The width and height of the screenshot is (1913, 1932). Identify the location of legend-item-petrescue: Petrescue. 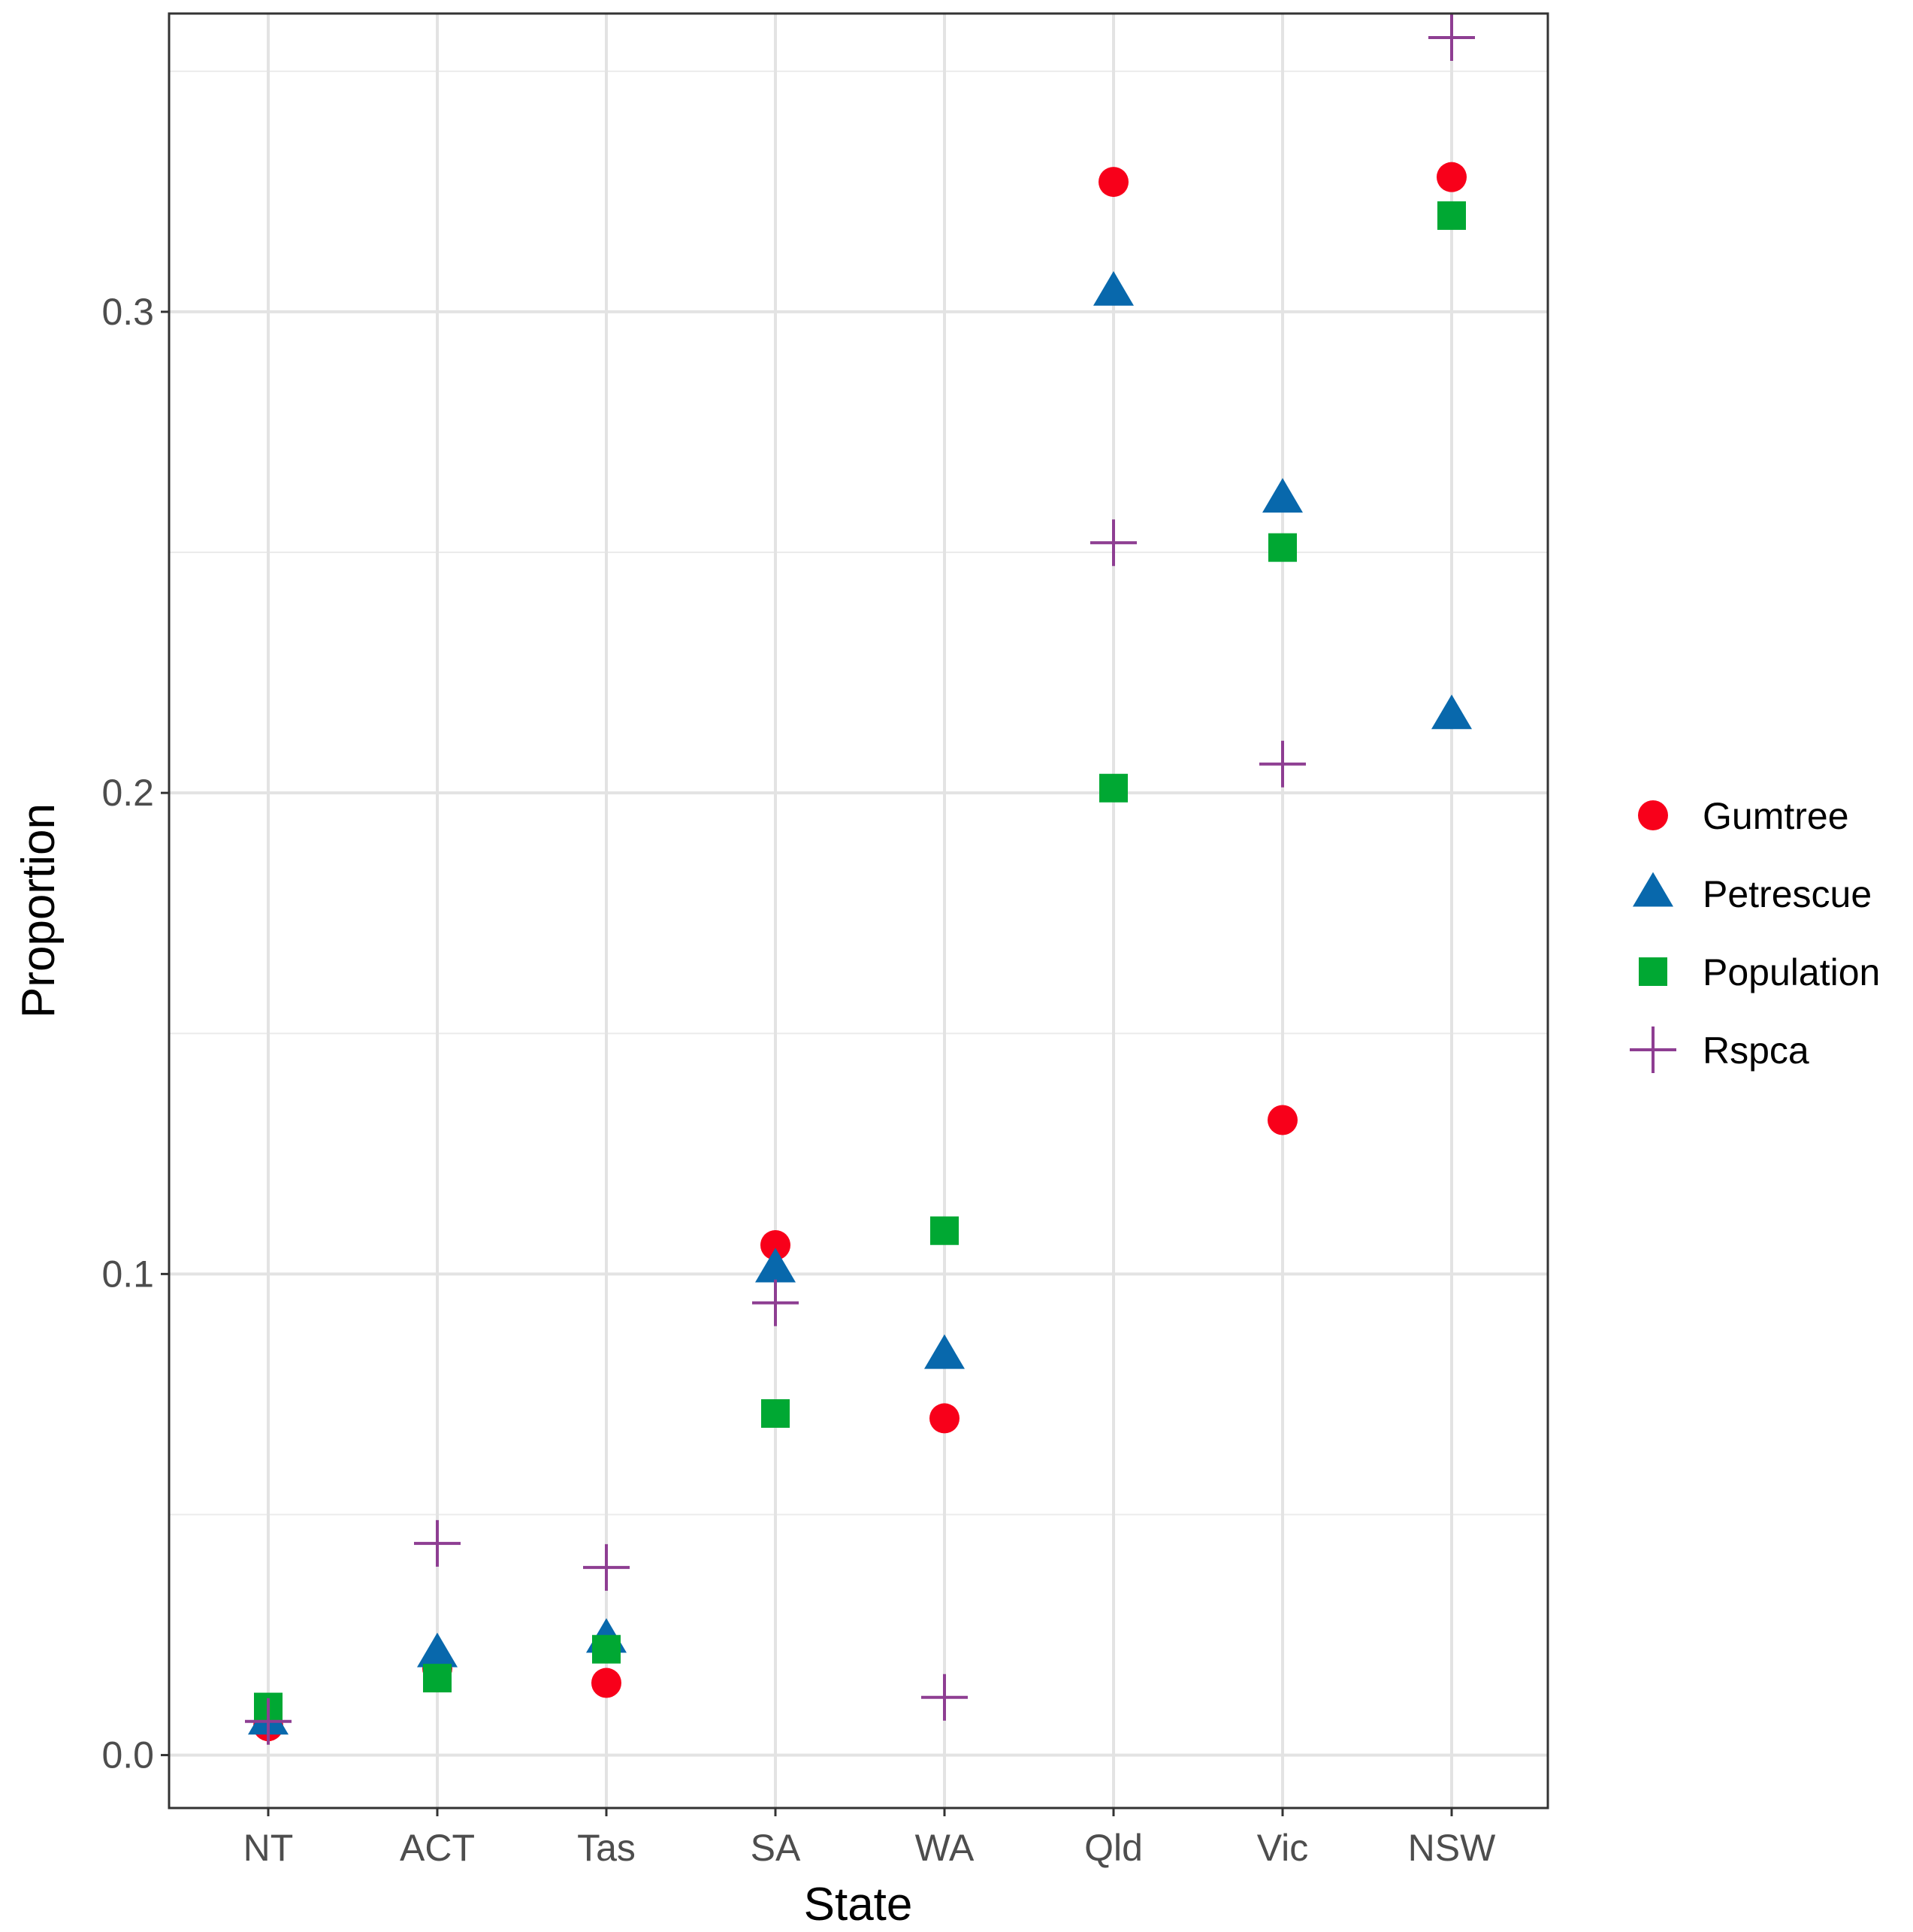
(1752, 894).